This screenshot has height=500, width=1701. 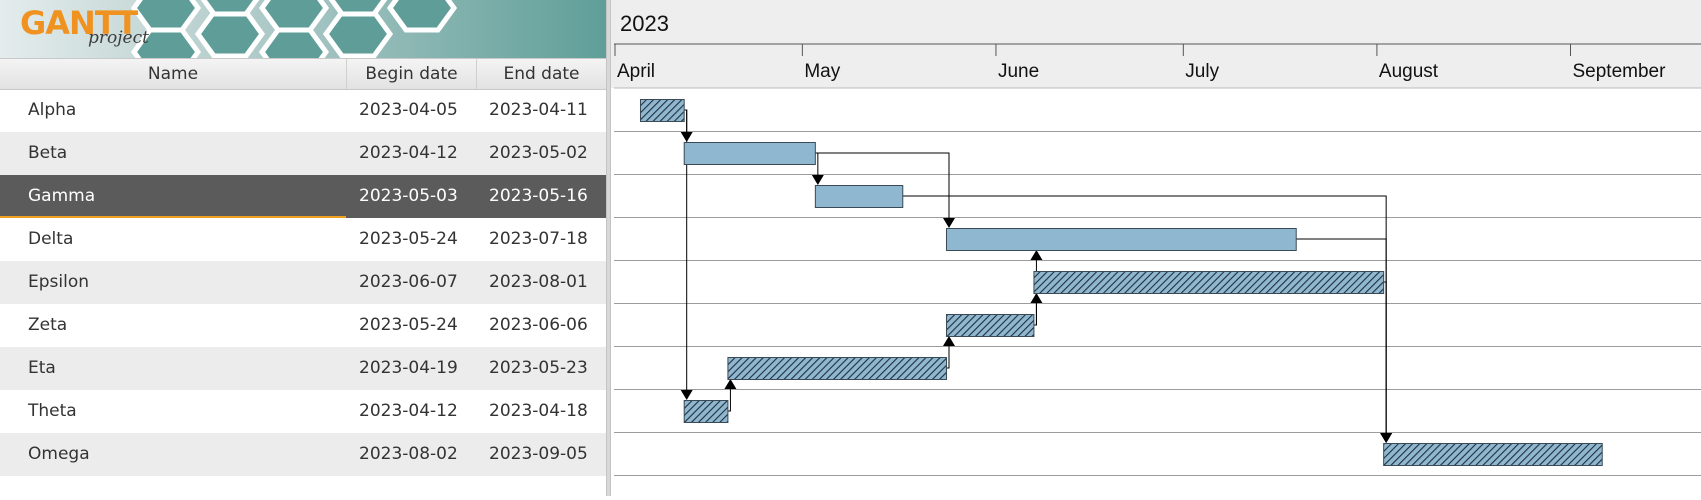 I want to click on ganttproject-logo: GANTT project, so click(x=304, y=29).